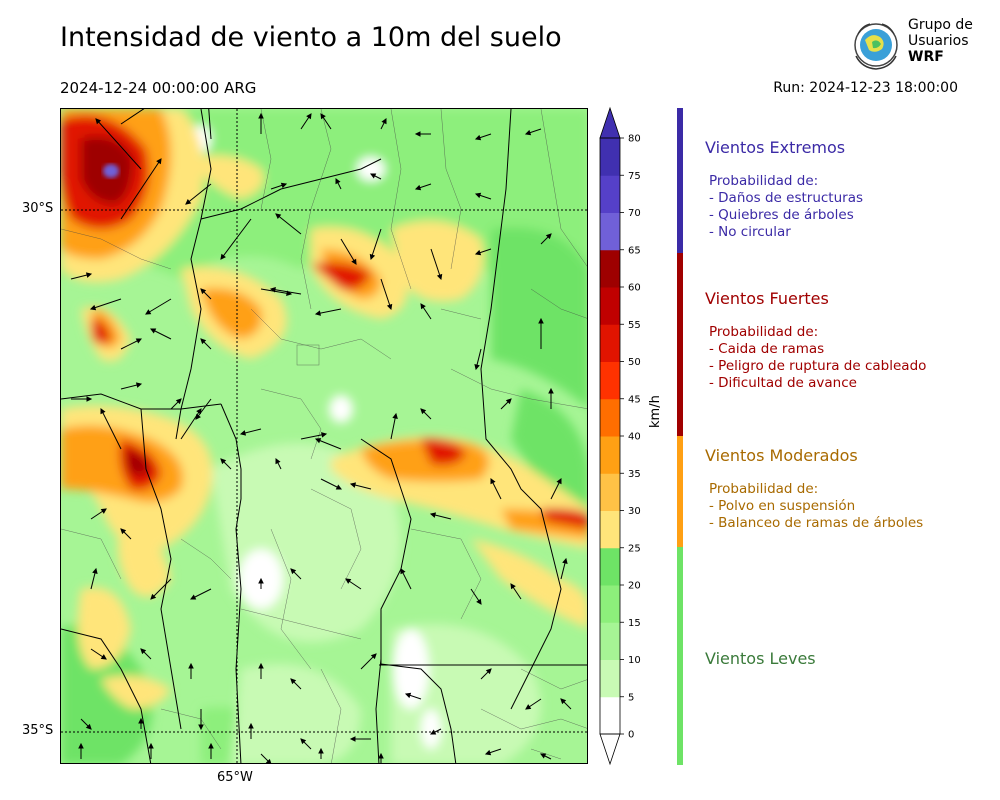 Image resolution: width=1000 pixels, height=800 pixels. I want to click on colorbar-extend-min, so click(610, 749).